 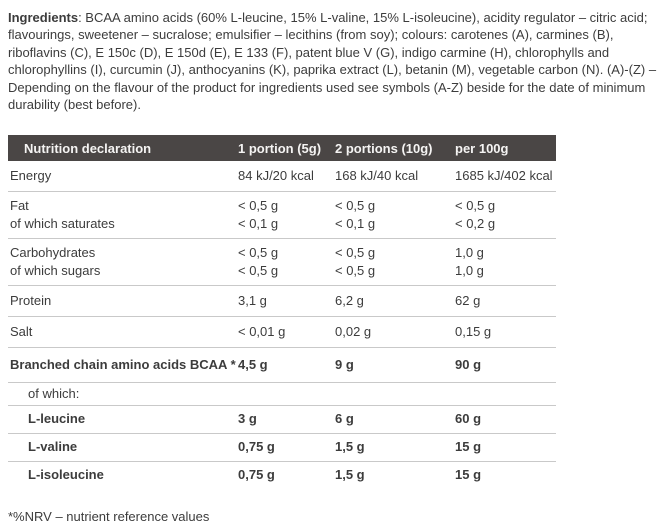 I want to click on table-row: of which:, so click(x=282, y=394).